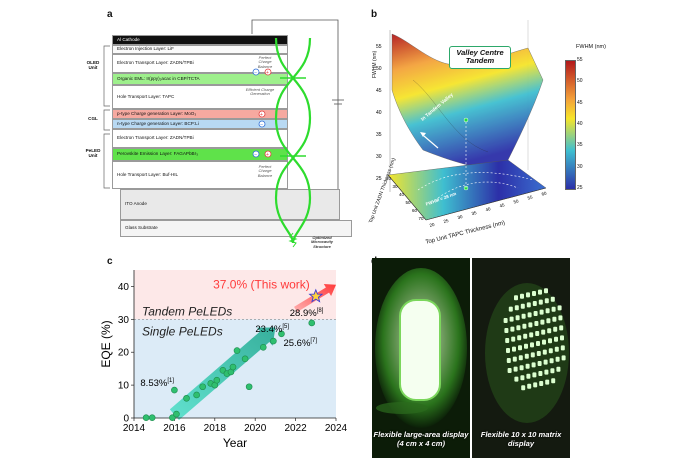  I want to click on colorbar-tick: 40, so click(580, 124).